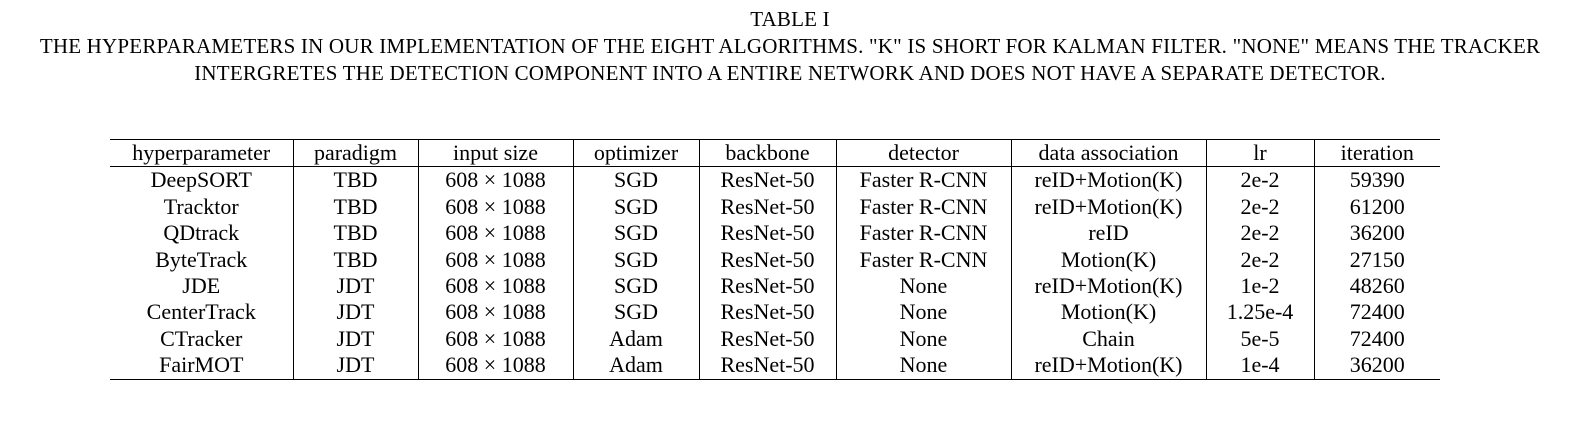 The width and height of the screenshot is (1580, 424). Describe the element at coordinates (201, 338) in the screenshot. I see `algorithm-name-cell: CTracker` at that location.